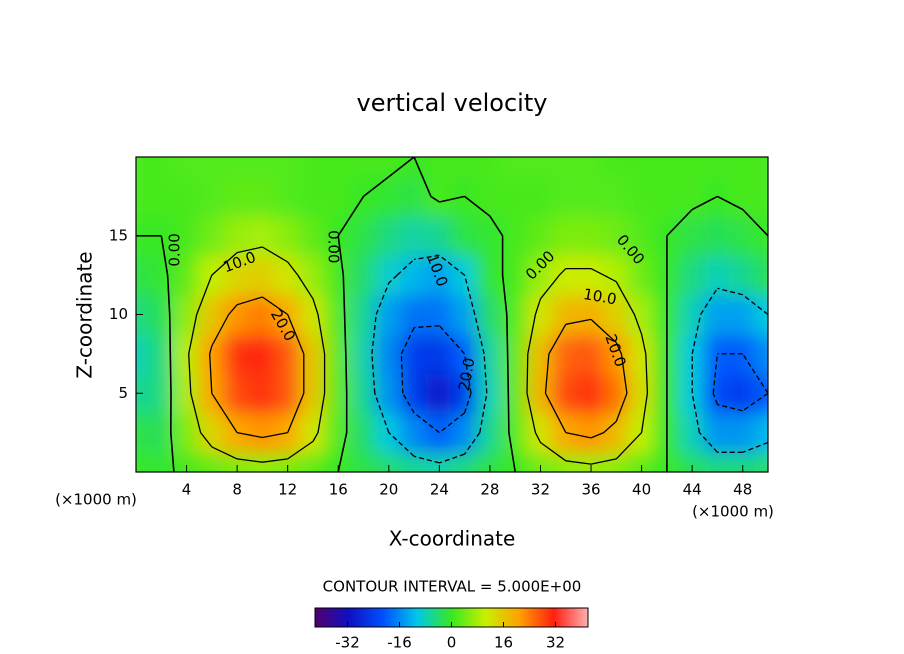 Image resolution: width=904 pixels, height=654 pixels. Describe the element at coordinates (641, 490) in the screenshot. I see `x-tick-label: 40` at that location.